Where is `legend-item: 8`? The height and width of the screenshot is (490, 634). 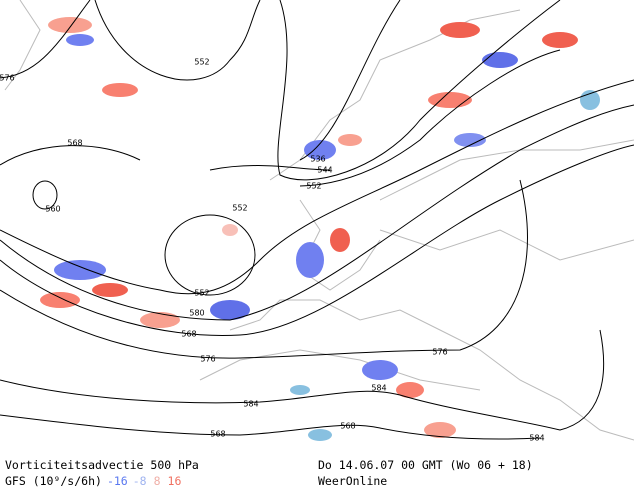 legend-item: 8 is located at coordinates (157, 481).